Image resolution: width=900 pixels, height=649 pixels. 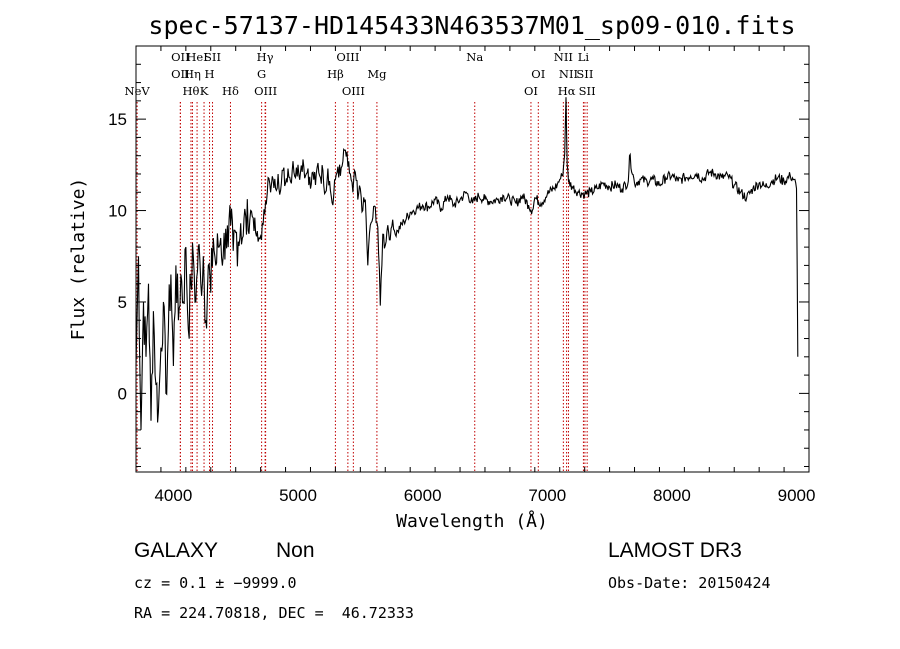 What do you see at coordinates (117, 211) in the screenshot?
I see `y-tick-label: 10` at bounding box center [117, 211].